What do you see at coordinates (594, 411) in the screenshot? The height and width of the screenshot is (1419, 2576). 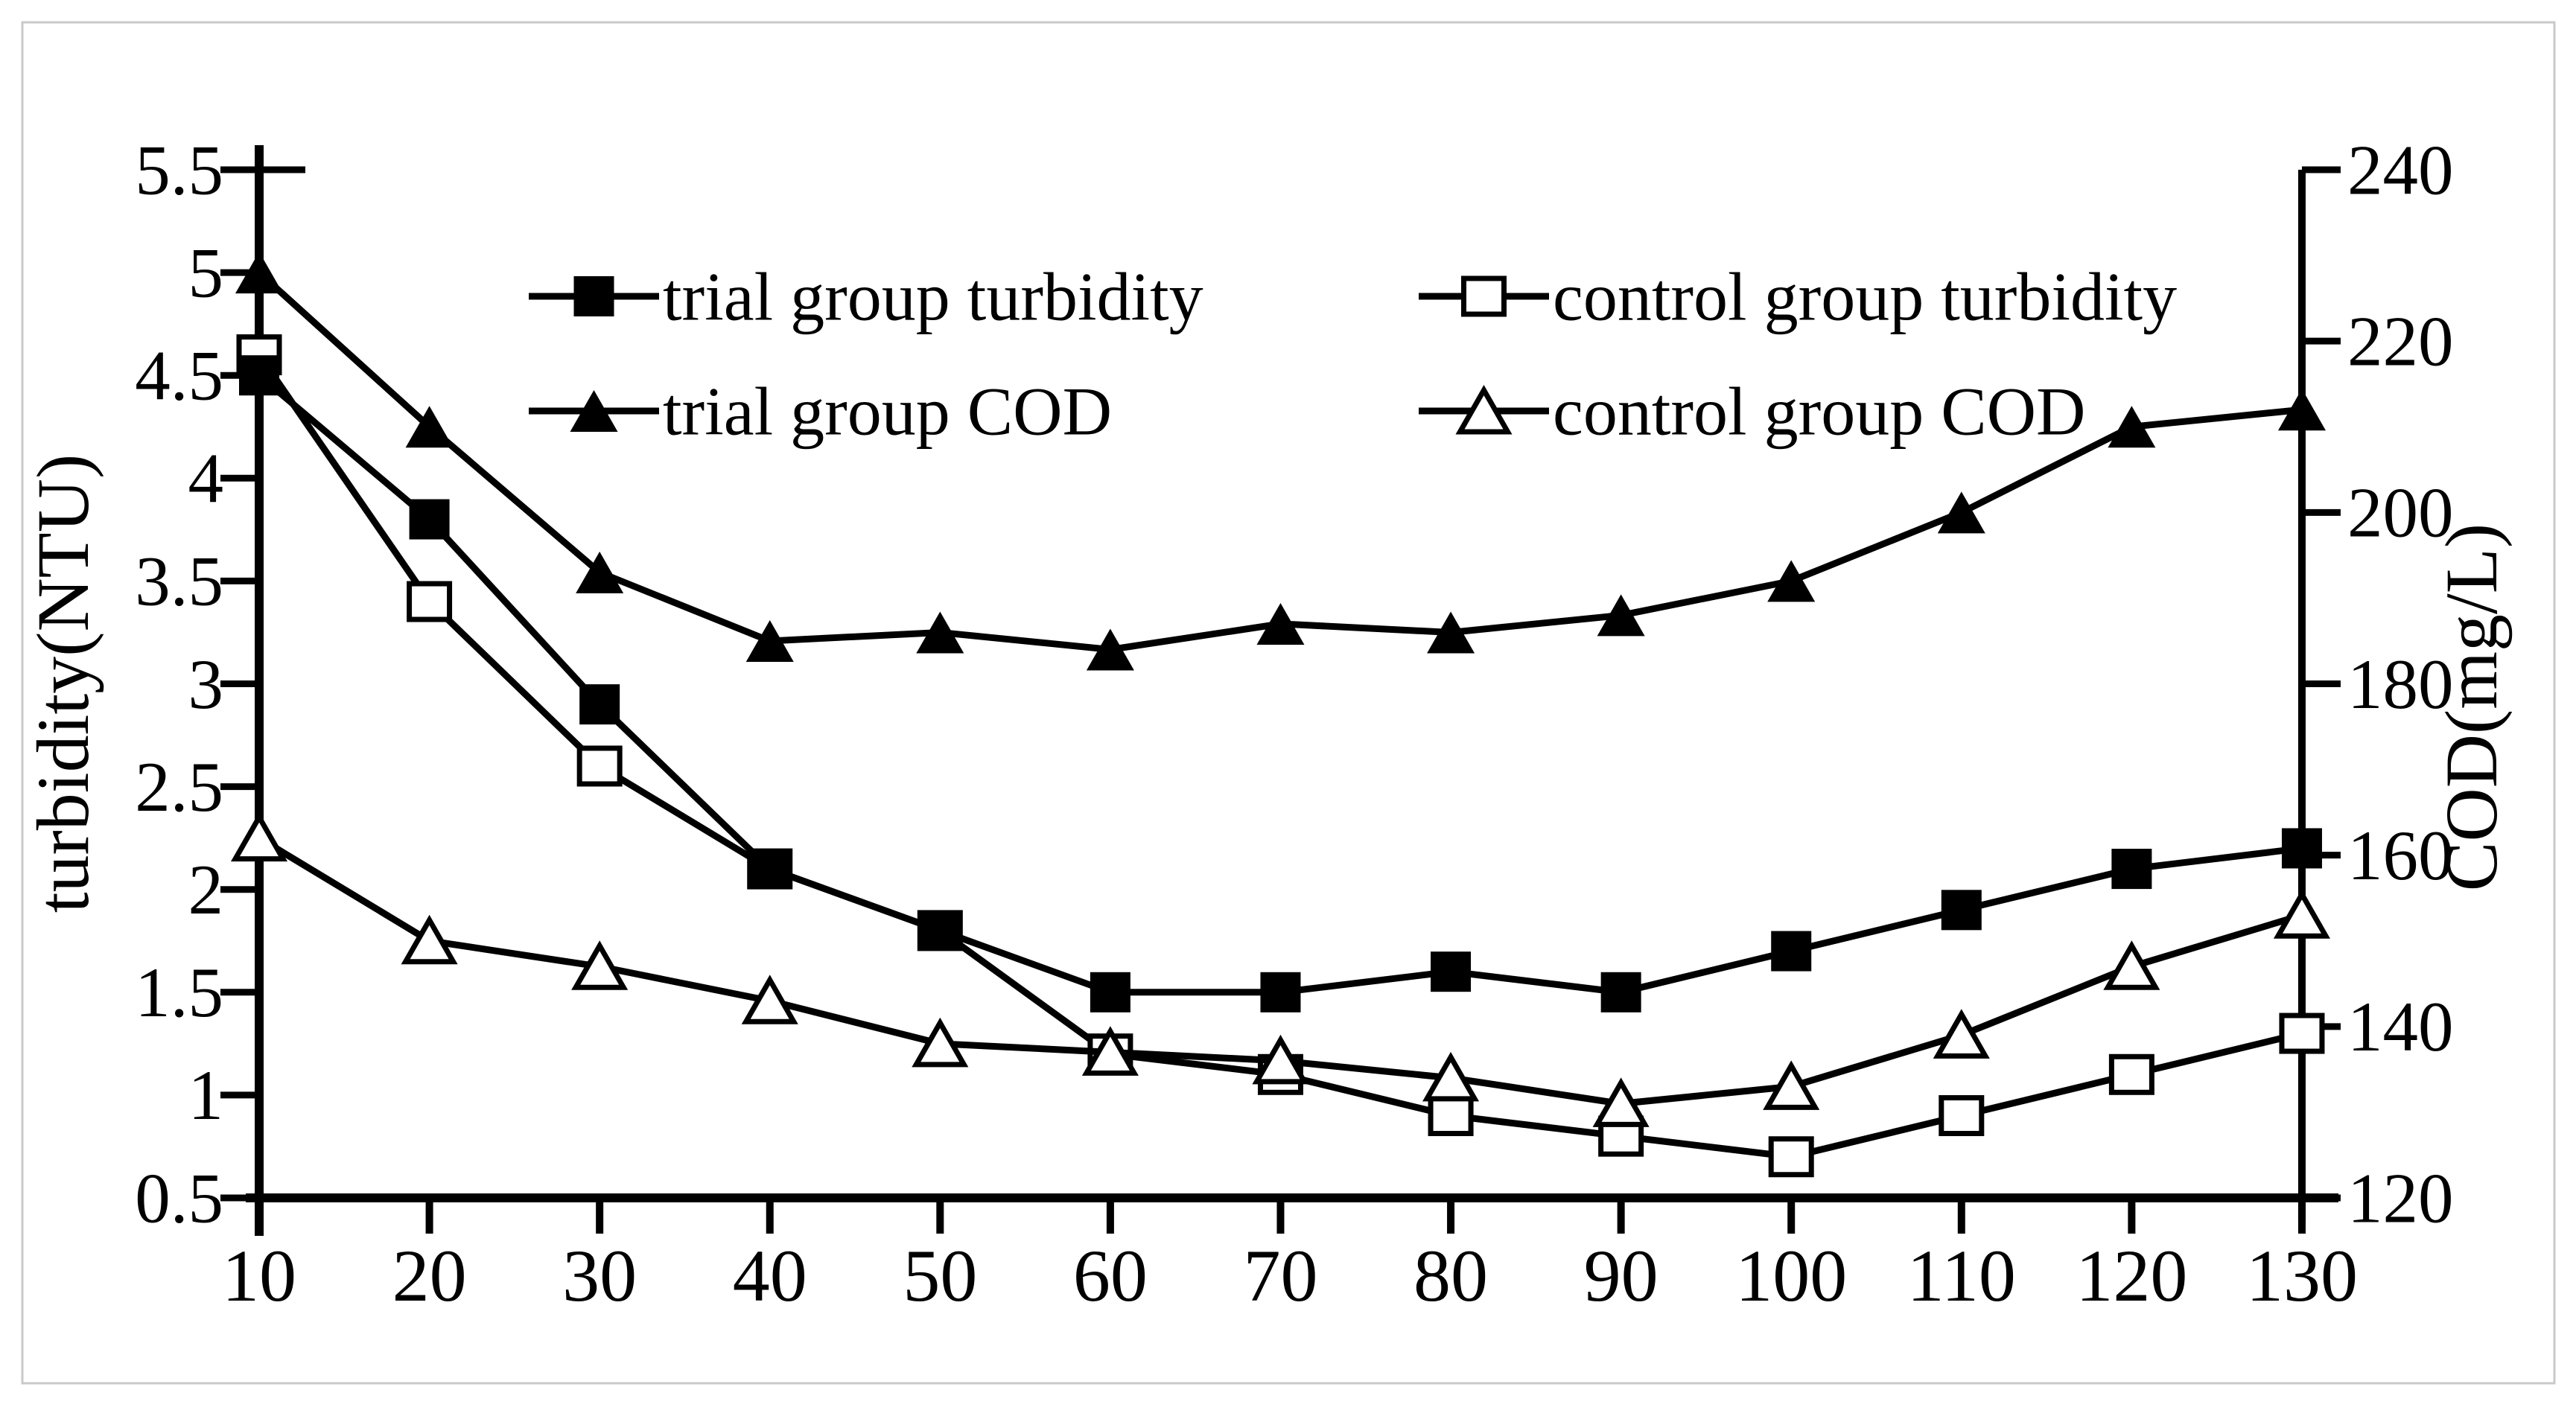 I see `legend-marker-trial-group-cod` at bounding box center [594, 411].